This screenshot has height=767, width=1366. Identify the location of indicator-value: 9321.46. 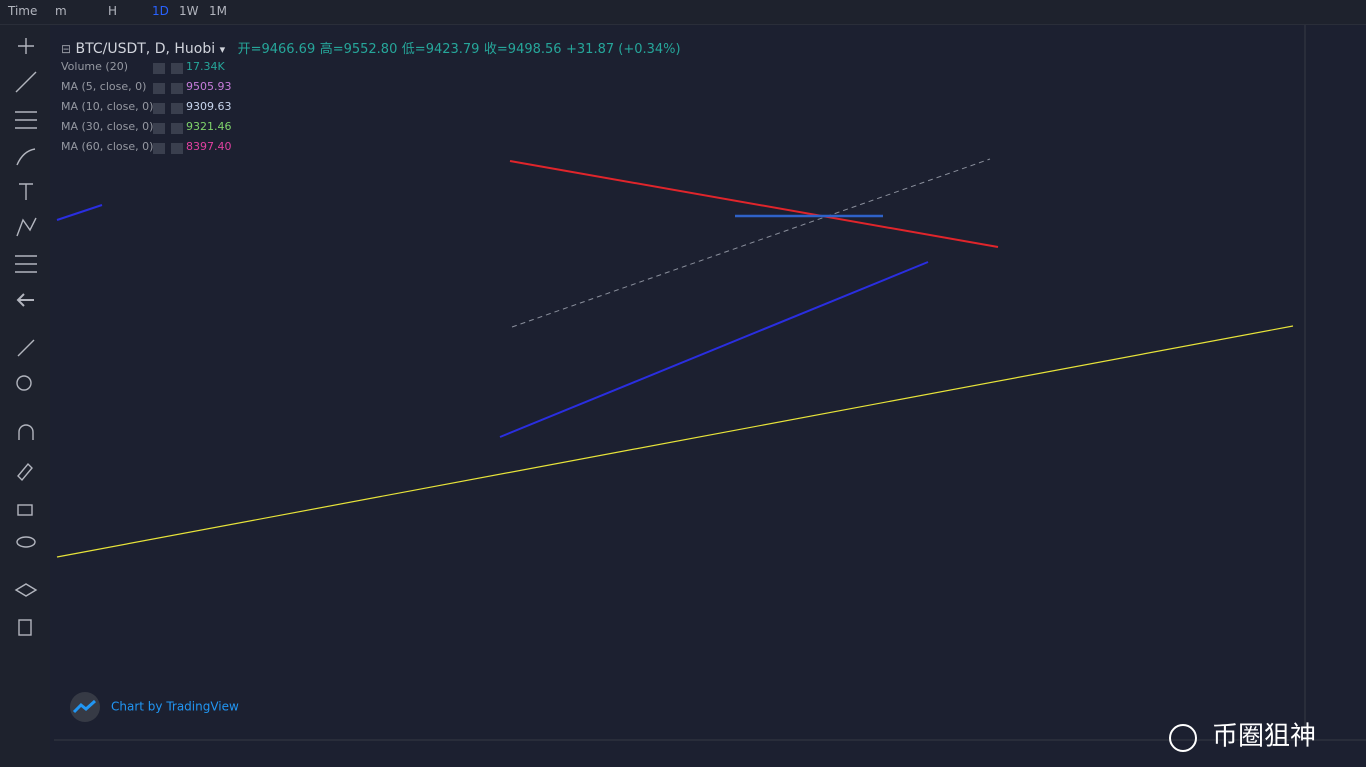
(209, 126).